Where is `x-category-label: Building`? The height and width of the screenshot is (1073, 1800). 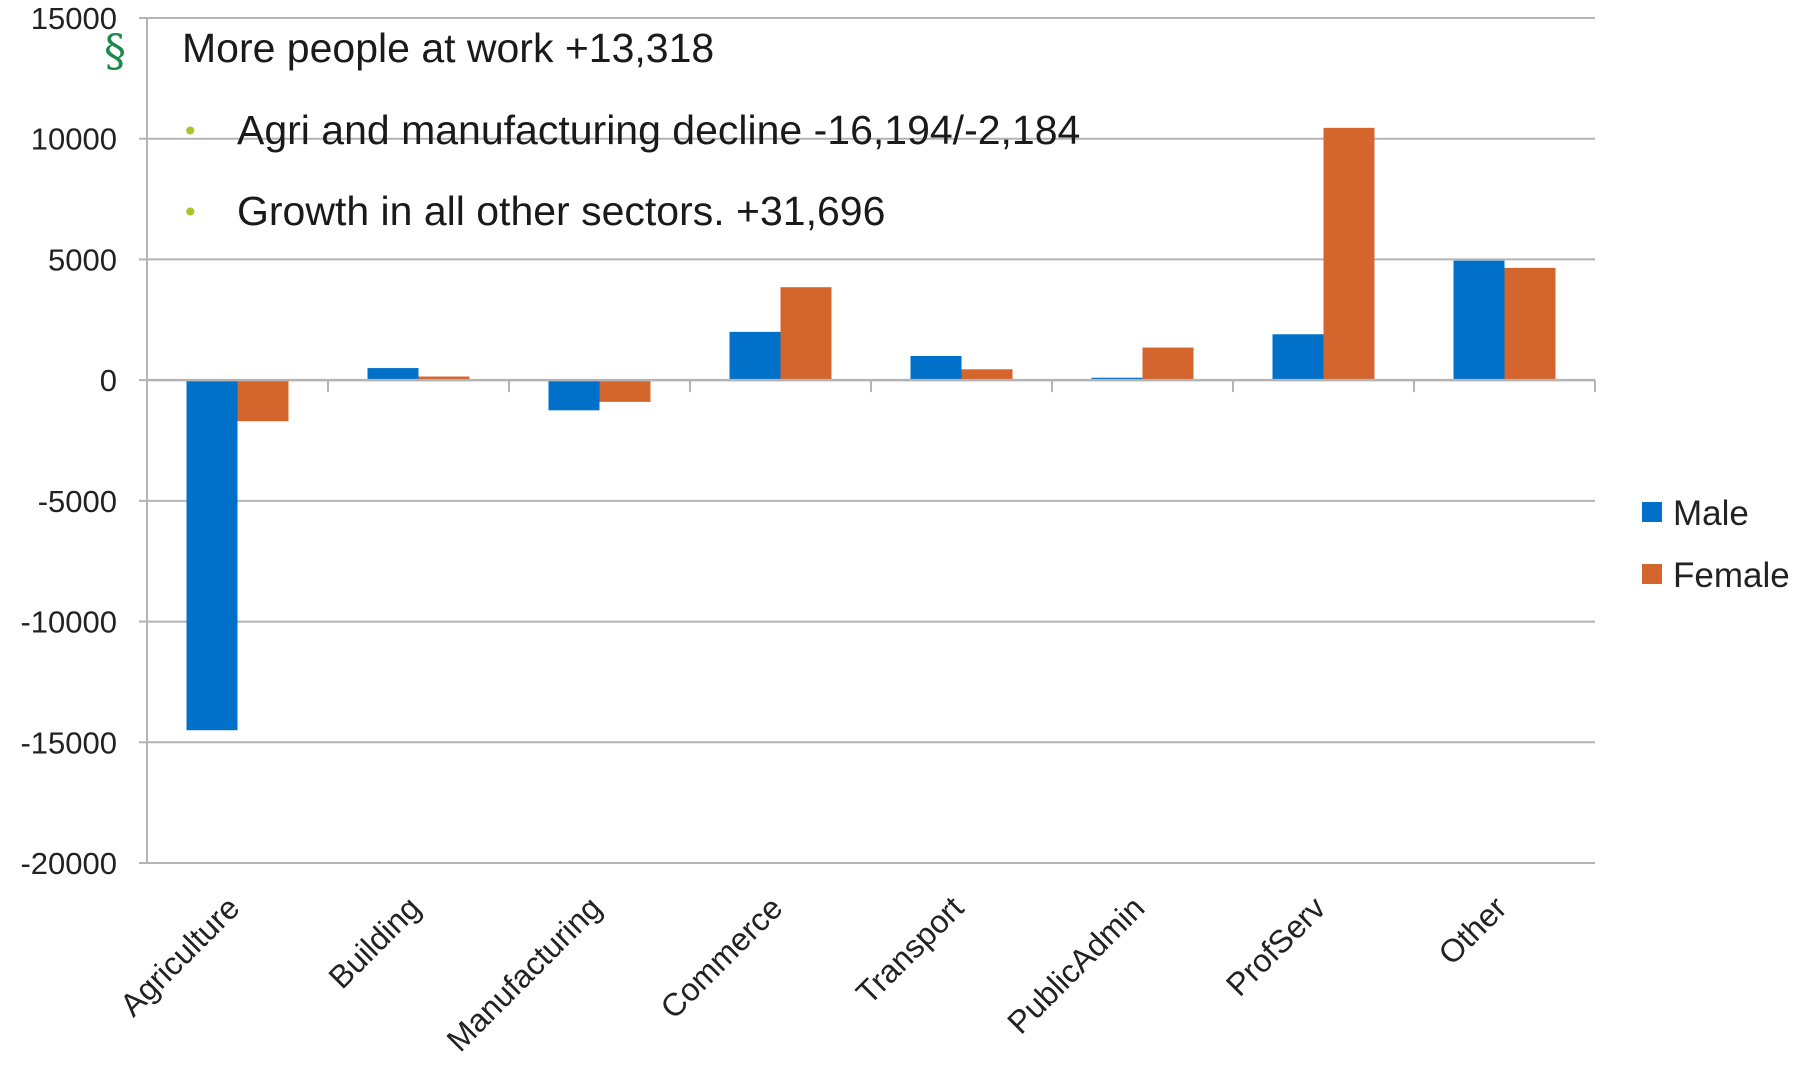
x-category-label: Building is located at coordinates (374, 942).